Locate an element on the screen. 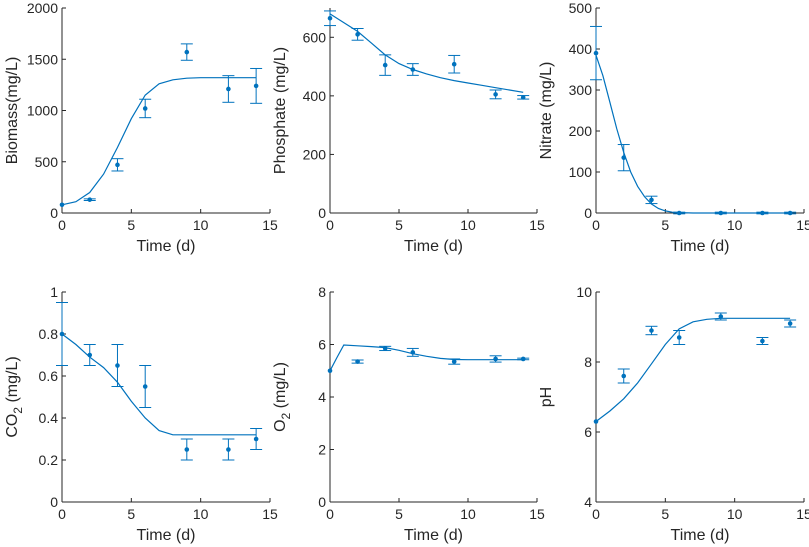 The height and width of the screenshot is (547, 809). y-tick-label: 100 is located at coordinates (581, 172).